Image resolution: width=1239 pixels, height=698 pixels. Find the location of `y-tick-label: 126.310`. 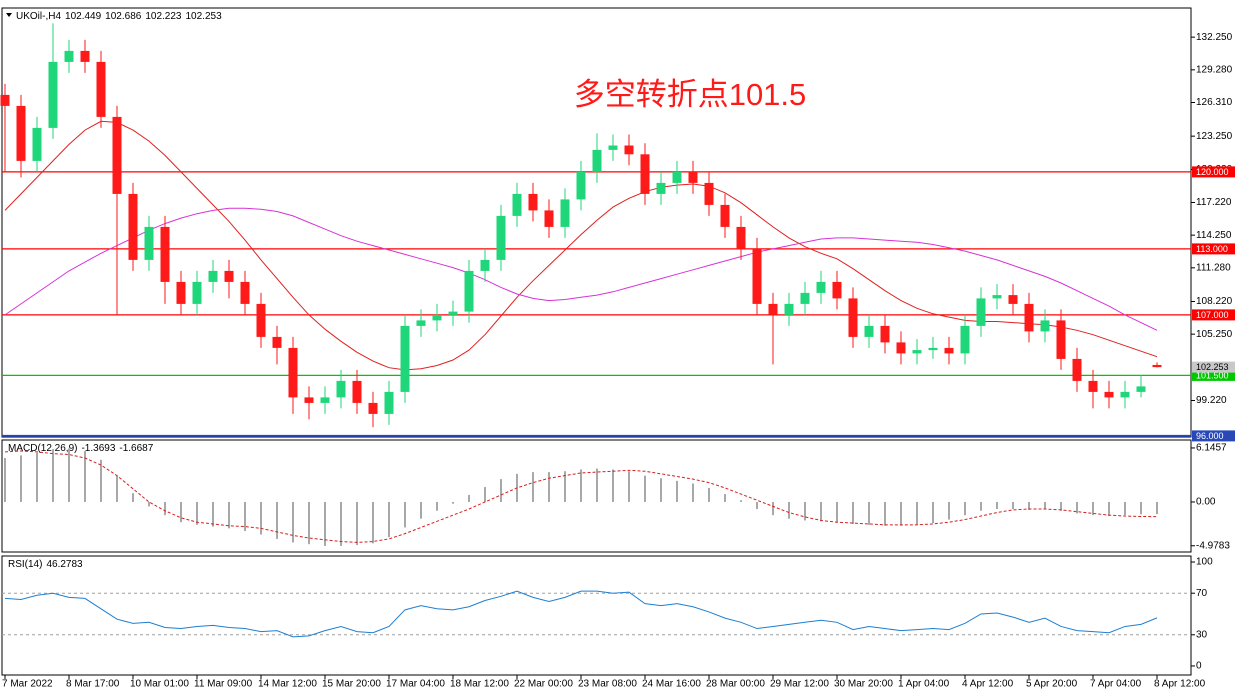

y-tick-label: 126.310 is located at coordinates (1214, 102).